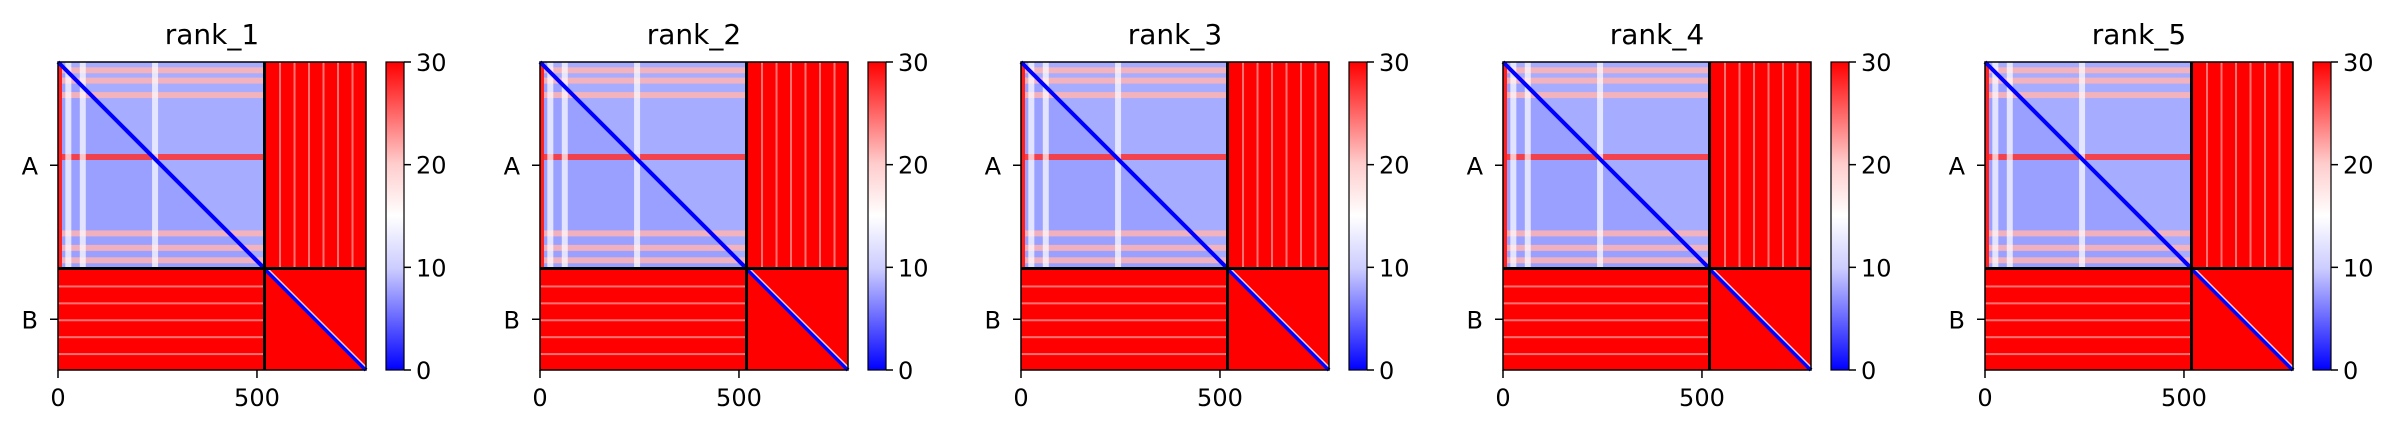  What do you see at coordinates (694, 34) in the screenshot?
I see `subplot-title: rank_2` at bounding box center [694, 34].